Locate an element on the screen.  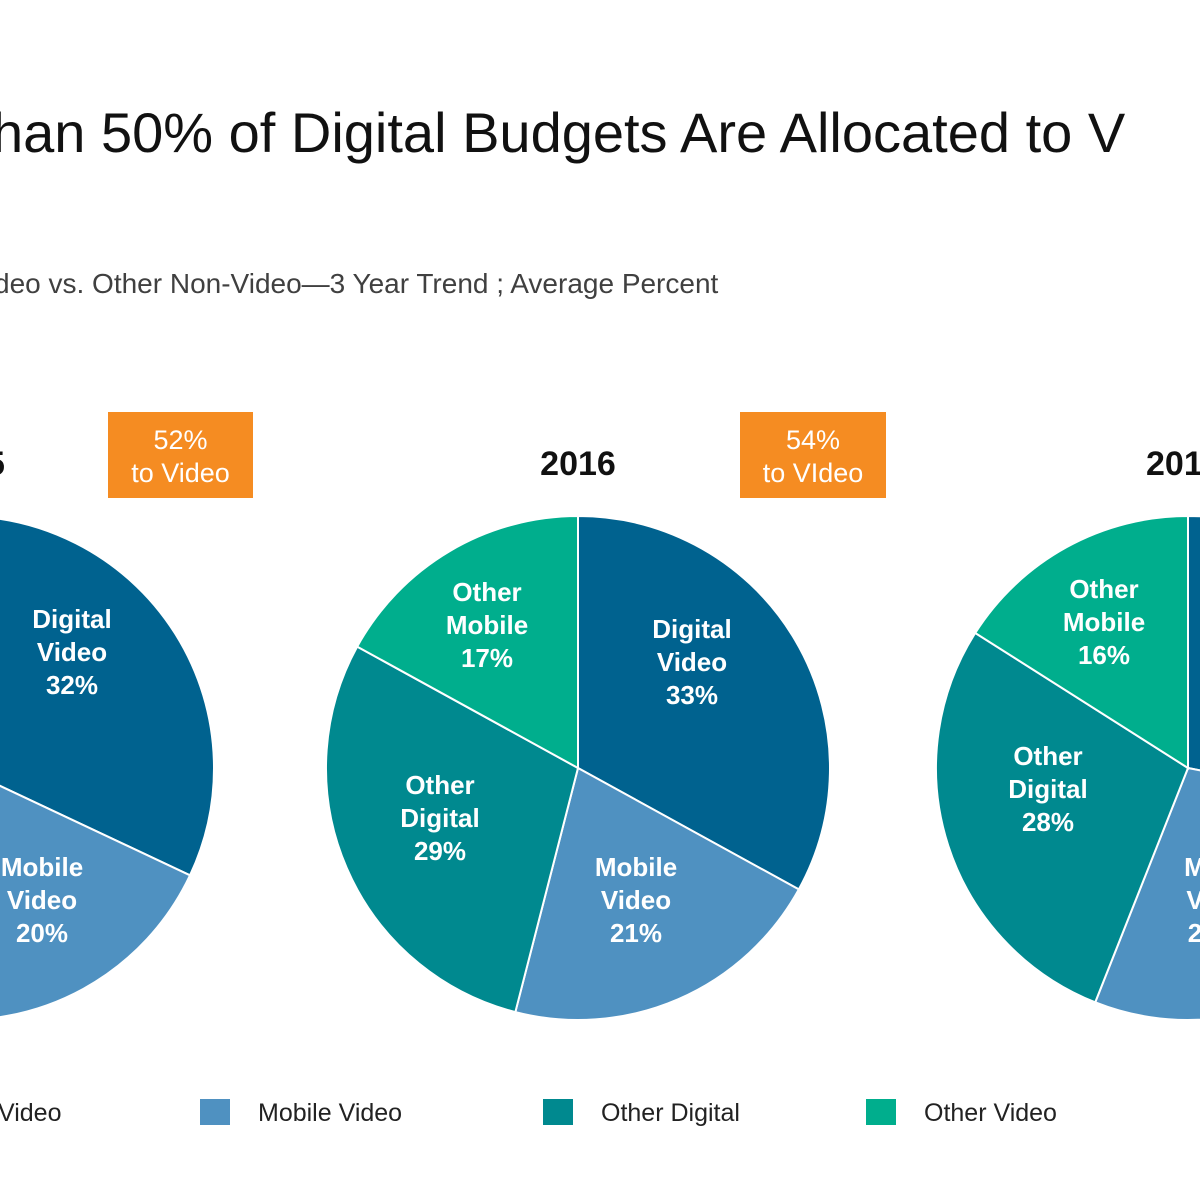
legend-label: Other Video is located at coordinates (990, 1113).